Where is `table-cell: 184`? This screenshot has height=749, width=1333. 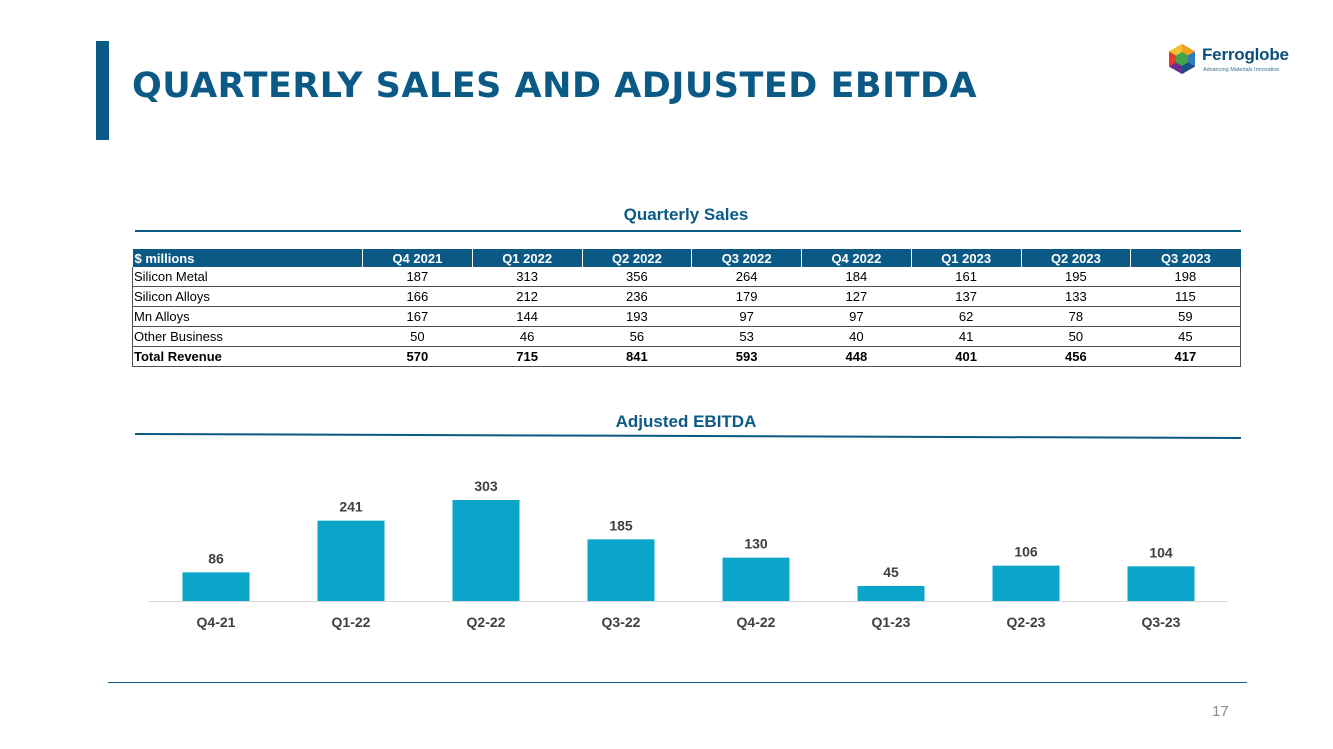 table-cell: 184 is located at coordinates (856, 277).